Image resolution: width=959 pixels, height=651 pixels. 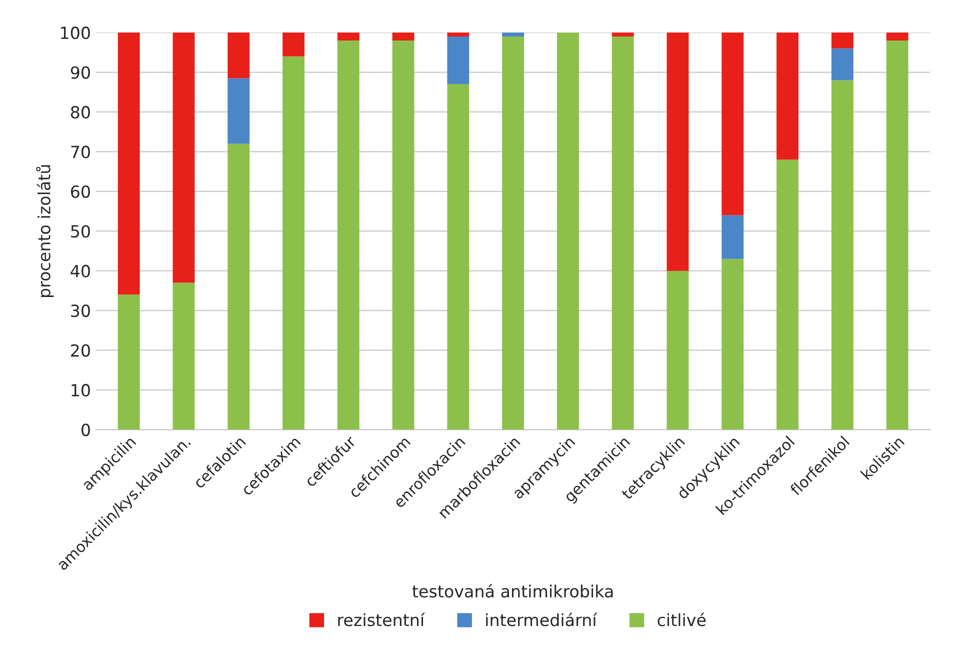 What do you see at coordinates (75, 33) in the screenshot?
I see `y-tick-label: 100` at bounding box center [75, 33].